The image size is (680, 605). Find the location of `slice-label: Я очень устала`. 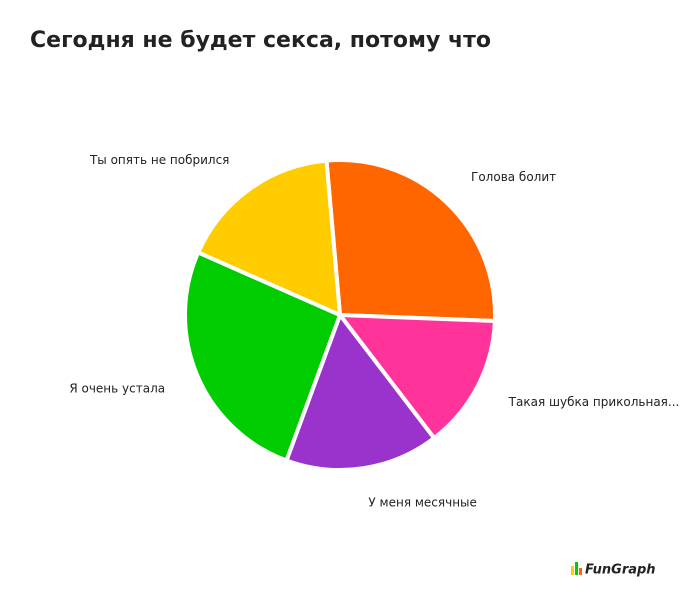

slice-label: Я очень устала is located at coordinates (117, 389).